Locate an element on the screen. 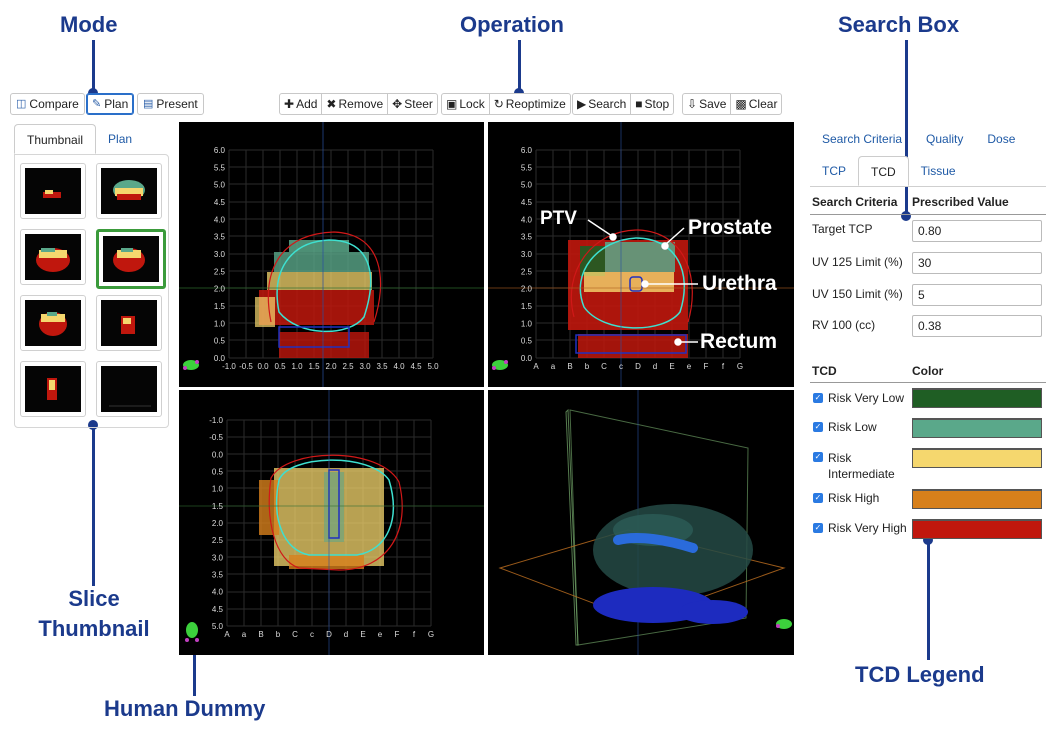 This screenshot has width=1061, height=739. risk-intermediate-label: Risk Intermediate is located at coordinates (861, 466).